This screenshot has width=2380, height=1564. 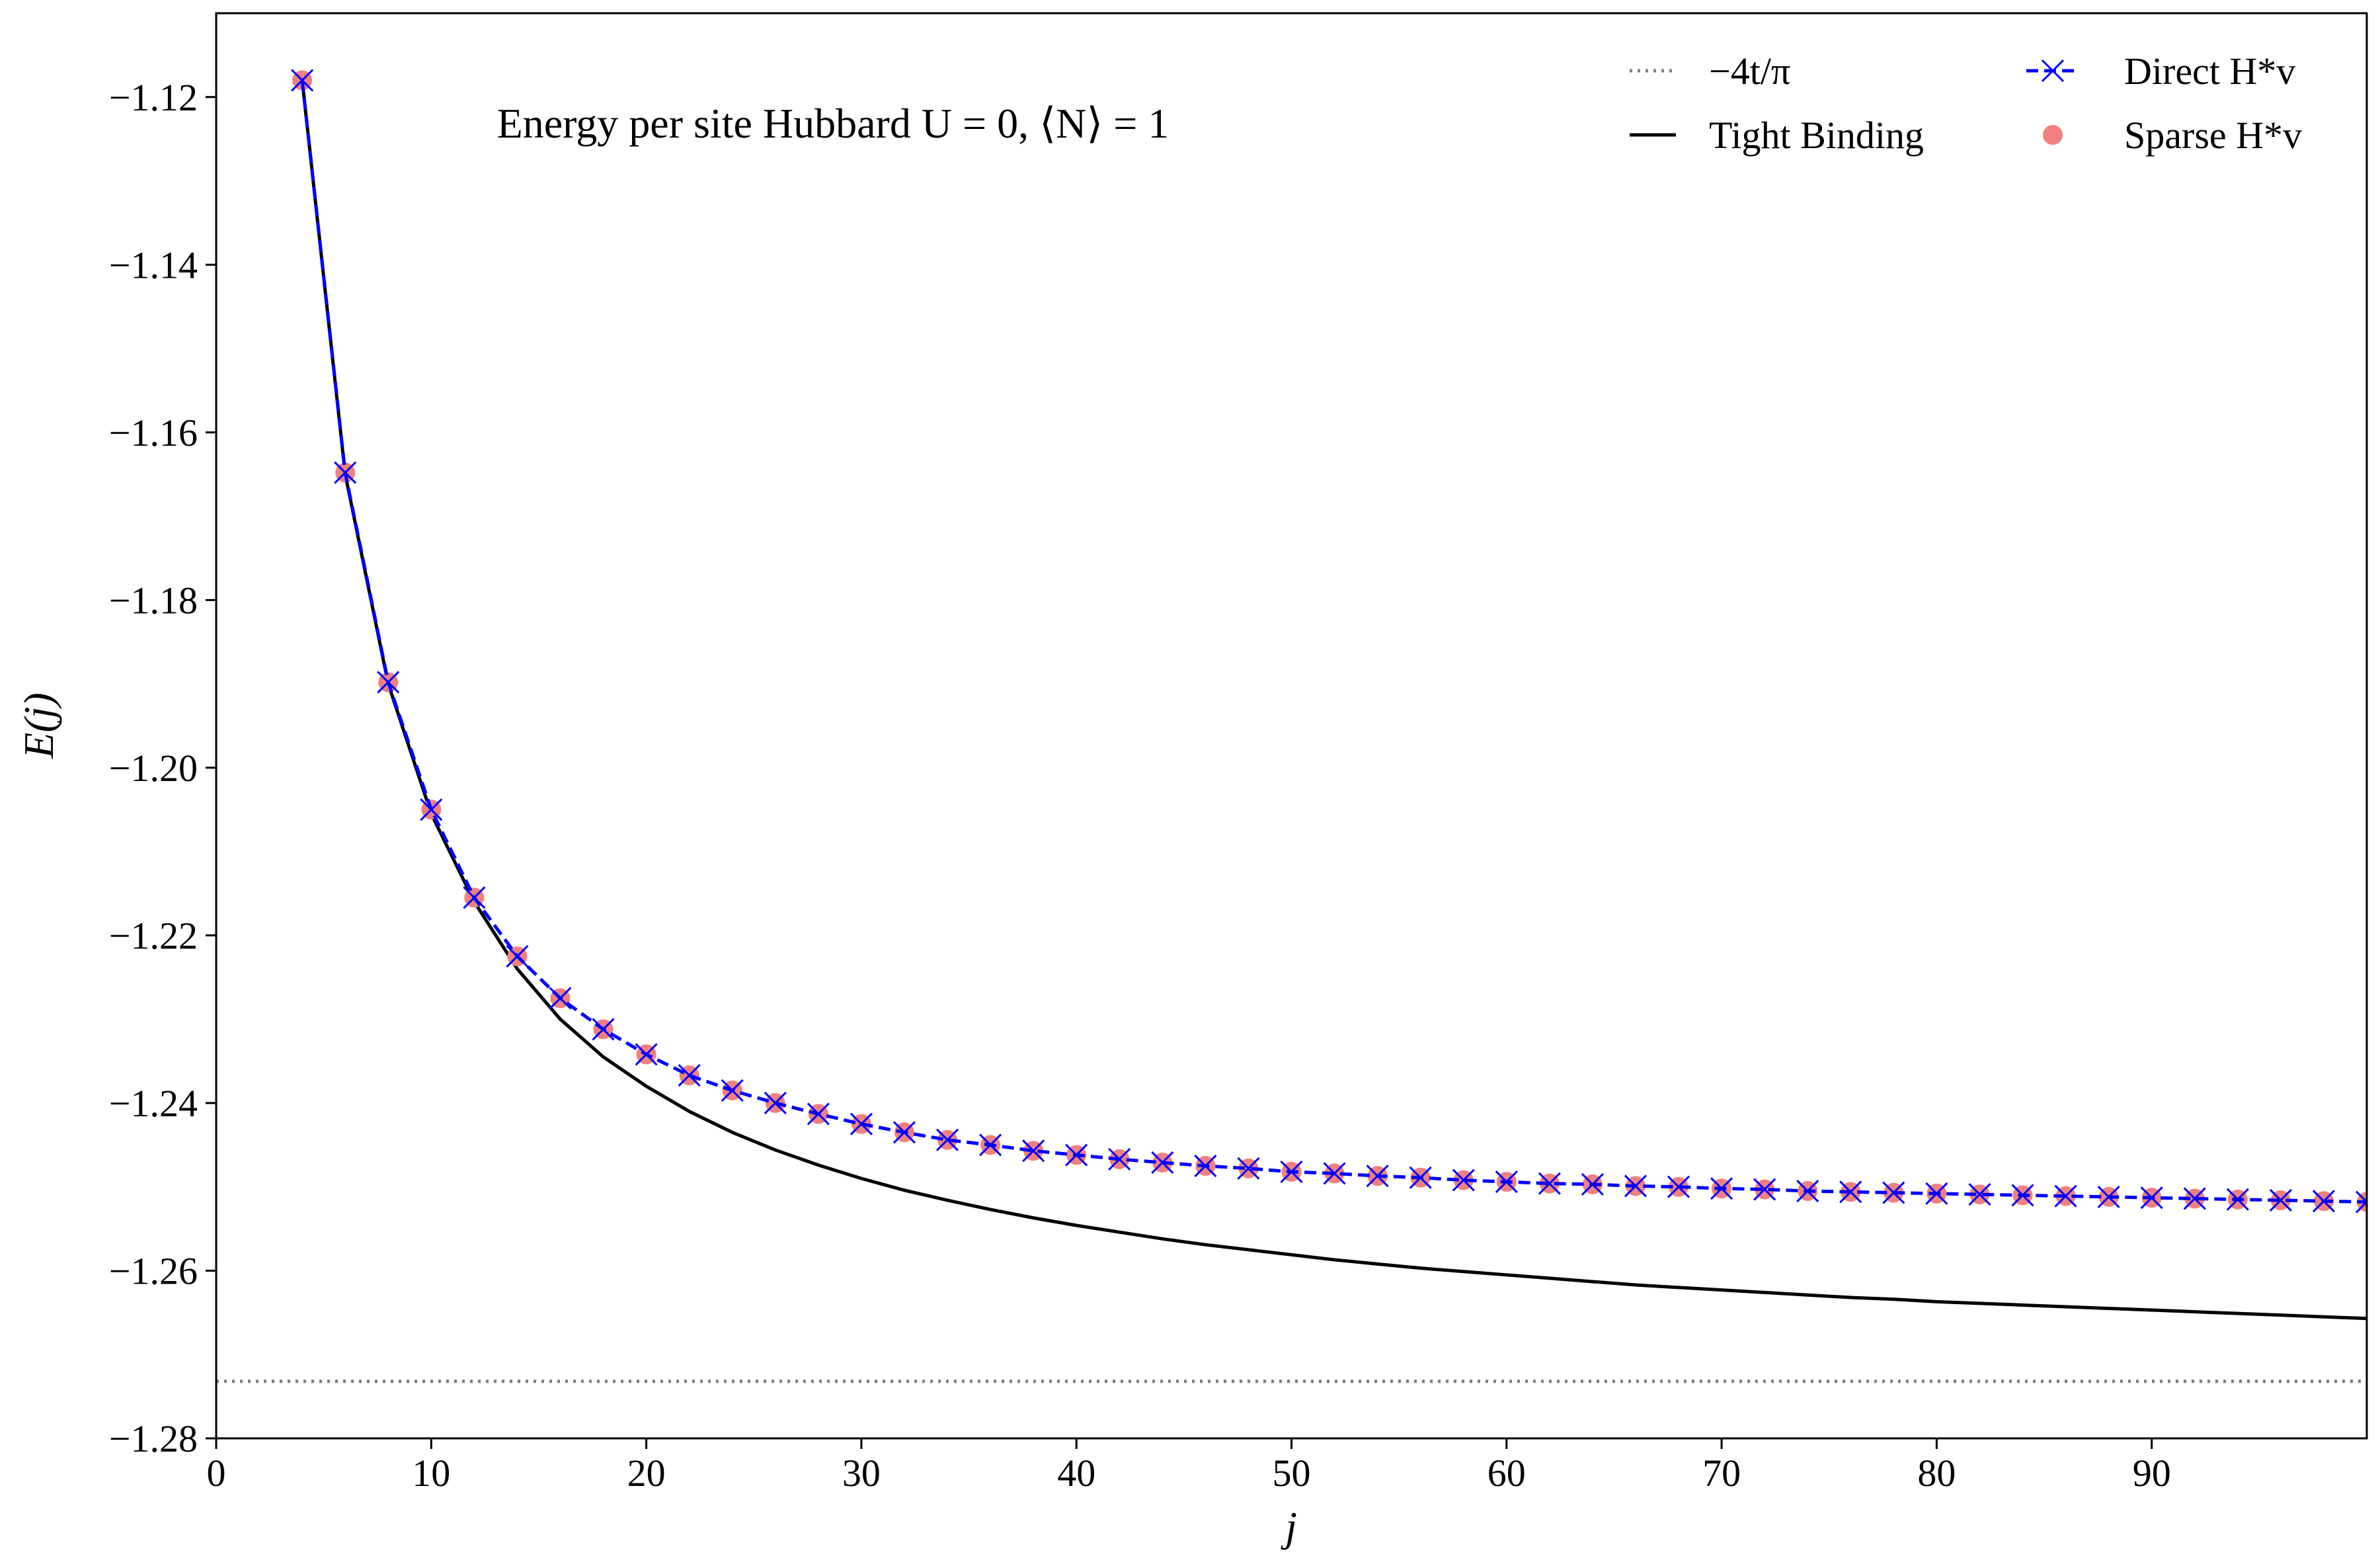 What do you see at coordinates (1507, 1473) in the screenshot?
I see `x-tick-label: 60` at bounding box center [1507, 1473].